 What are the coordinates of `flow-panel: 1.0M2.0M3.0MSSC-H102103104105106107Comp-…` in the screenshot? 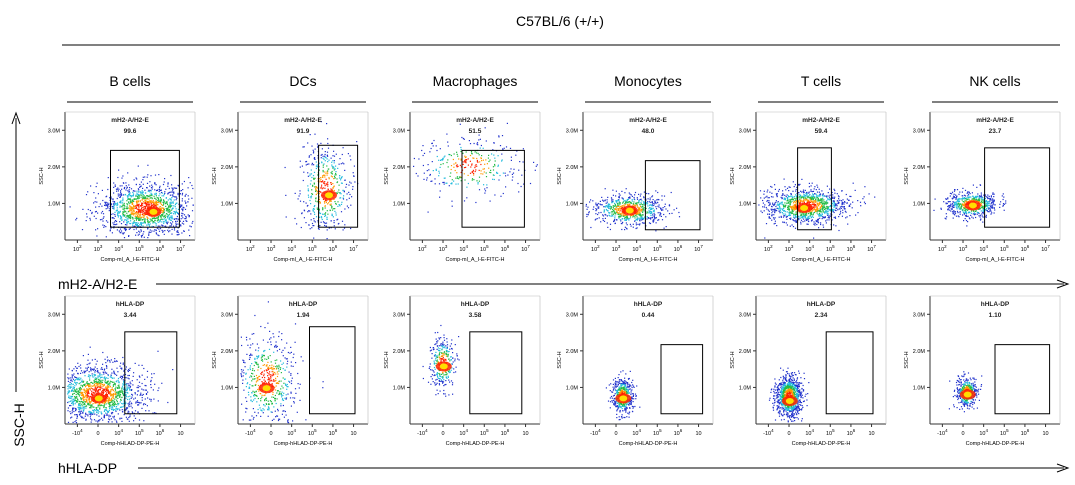 It's located at (635, 187).